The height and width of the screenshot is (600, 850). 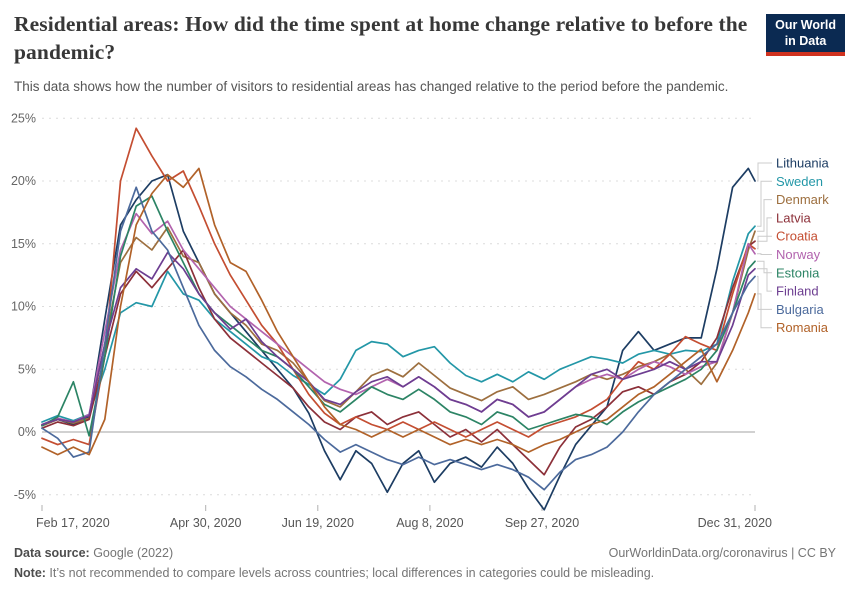 What do you see at coordinates (27, 432) in the screenshot?
I see `y-axis-tick-label: 0%` at bounding box center [27, 432].